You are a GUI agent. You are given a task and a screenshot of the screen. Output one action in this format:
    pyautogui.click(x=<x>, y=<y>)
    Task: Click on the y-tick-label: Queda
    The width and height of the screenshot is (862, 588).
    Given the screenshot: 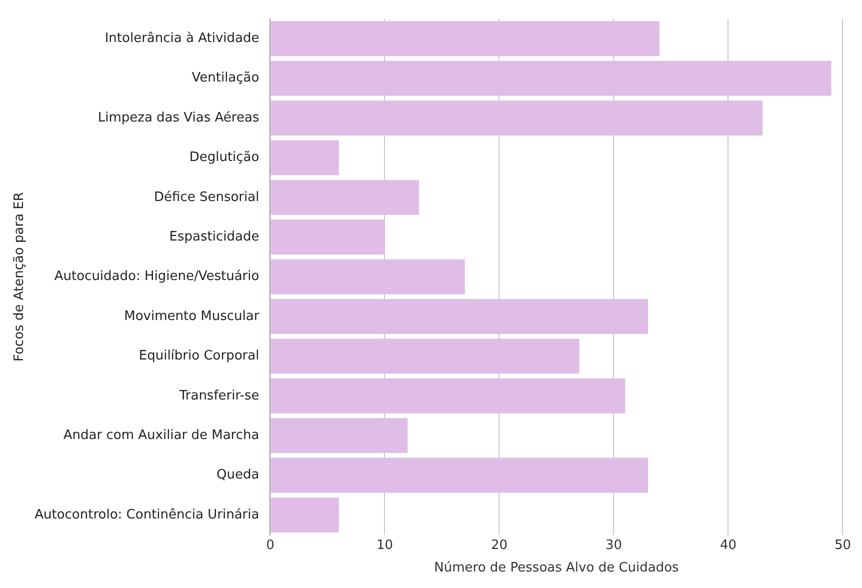 What is the action you would take?
    pyautogui.click(x=238, y=475)
    